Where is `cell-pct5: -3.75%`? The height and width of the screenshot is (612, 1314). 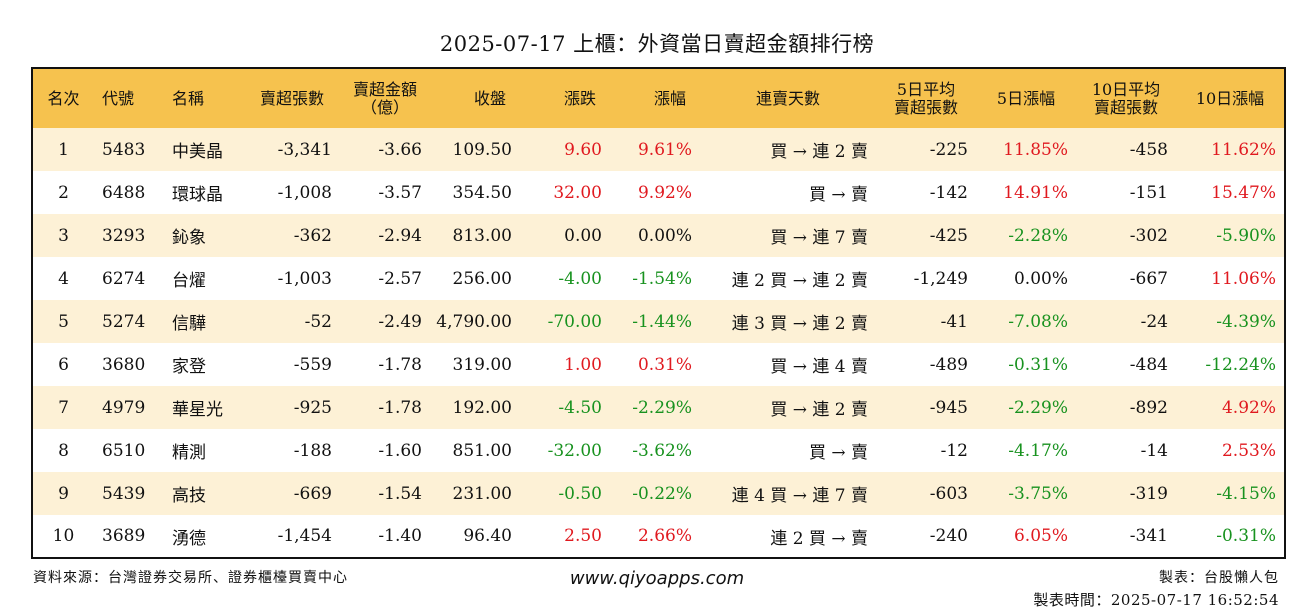 cell-pct5: -3.75% is located at coordinates (1038, 493).